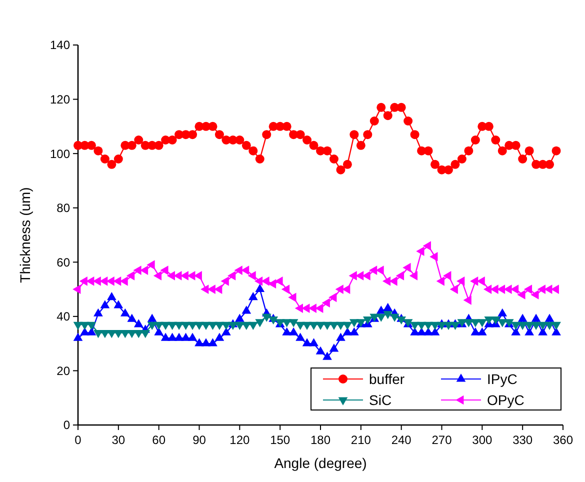 This screenshot has width=585, height=482. Describe the element at coordinates (60, 99) in the screenshot. I see `y-tick-label: 120` at that location.